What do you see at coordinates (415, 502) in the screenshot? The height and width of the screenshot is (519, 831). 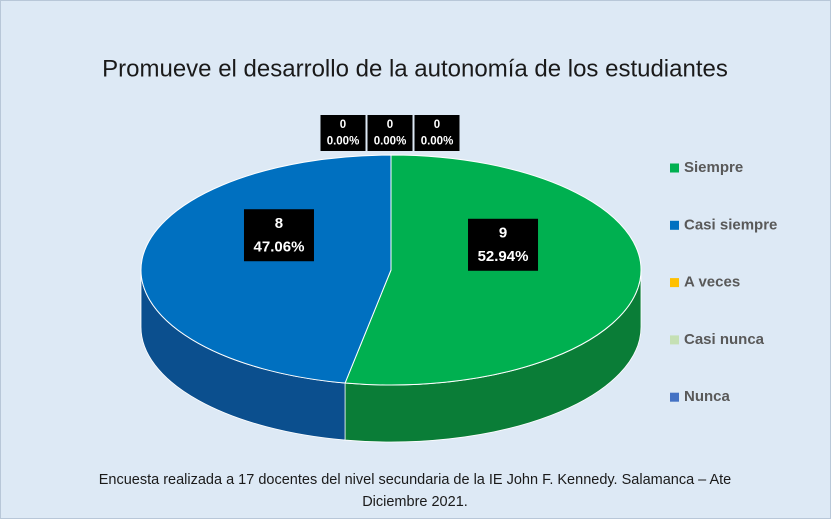 I see `footnote: Diciembre 2021.` at bounding box center [415, 502].